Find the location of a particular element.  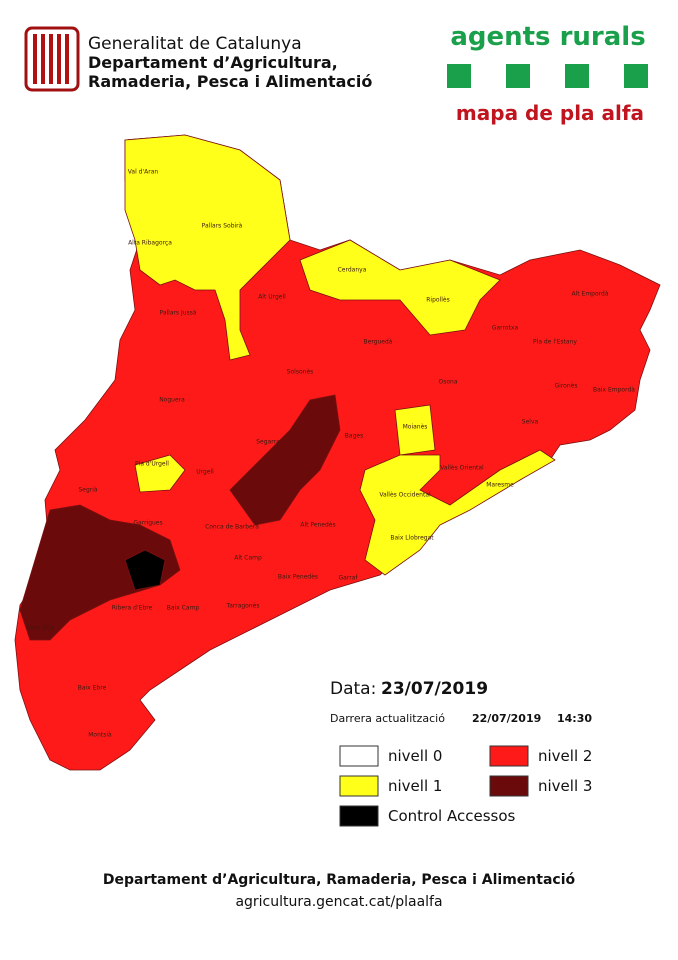

update-date: 22/07/2019 is located at coordinates (506, 718).